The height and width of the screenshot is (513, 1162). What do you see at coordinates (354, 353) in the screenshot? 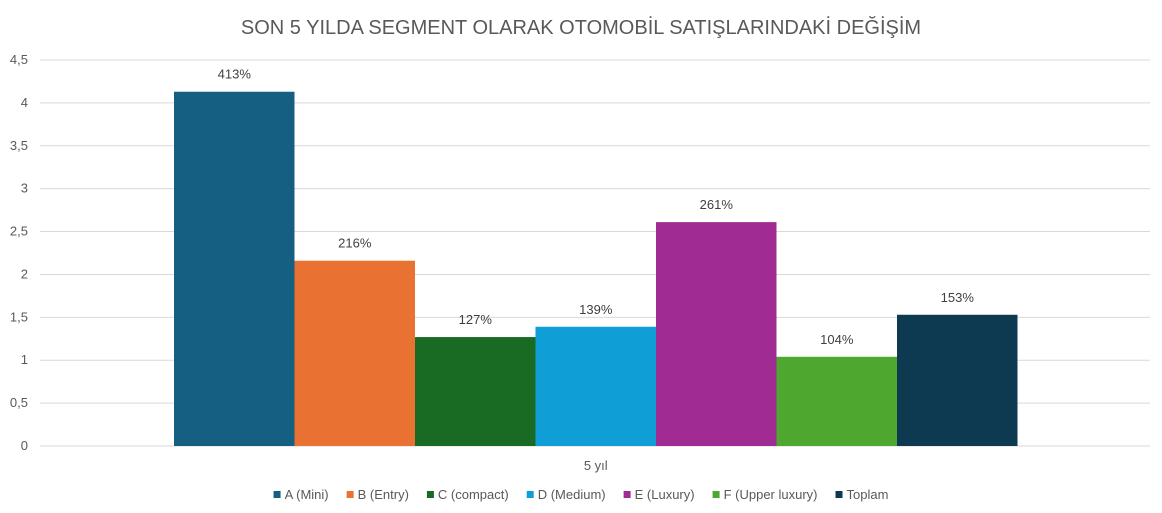
I see `bar-b-entry` at bounding box center [354, 353].